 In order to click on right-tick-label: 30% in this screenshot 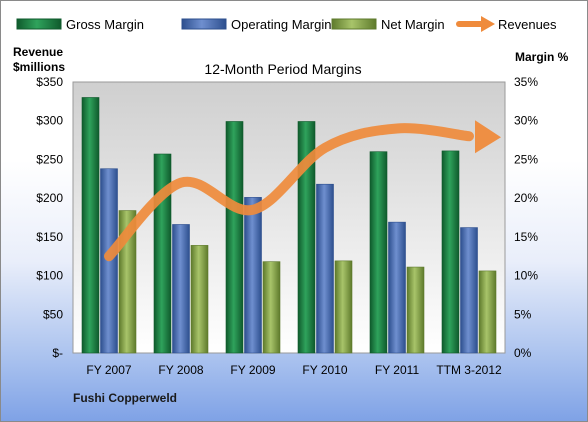, I will do `click(526, 121)`.